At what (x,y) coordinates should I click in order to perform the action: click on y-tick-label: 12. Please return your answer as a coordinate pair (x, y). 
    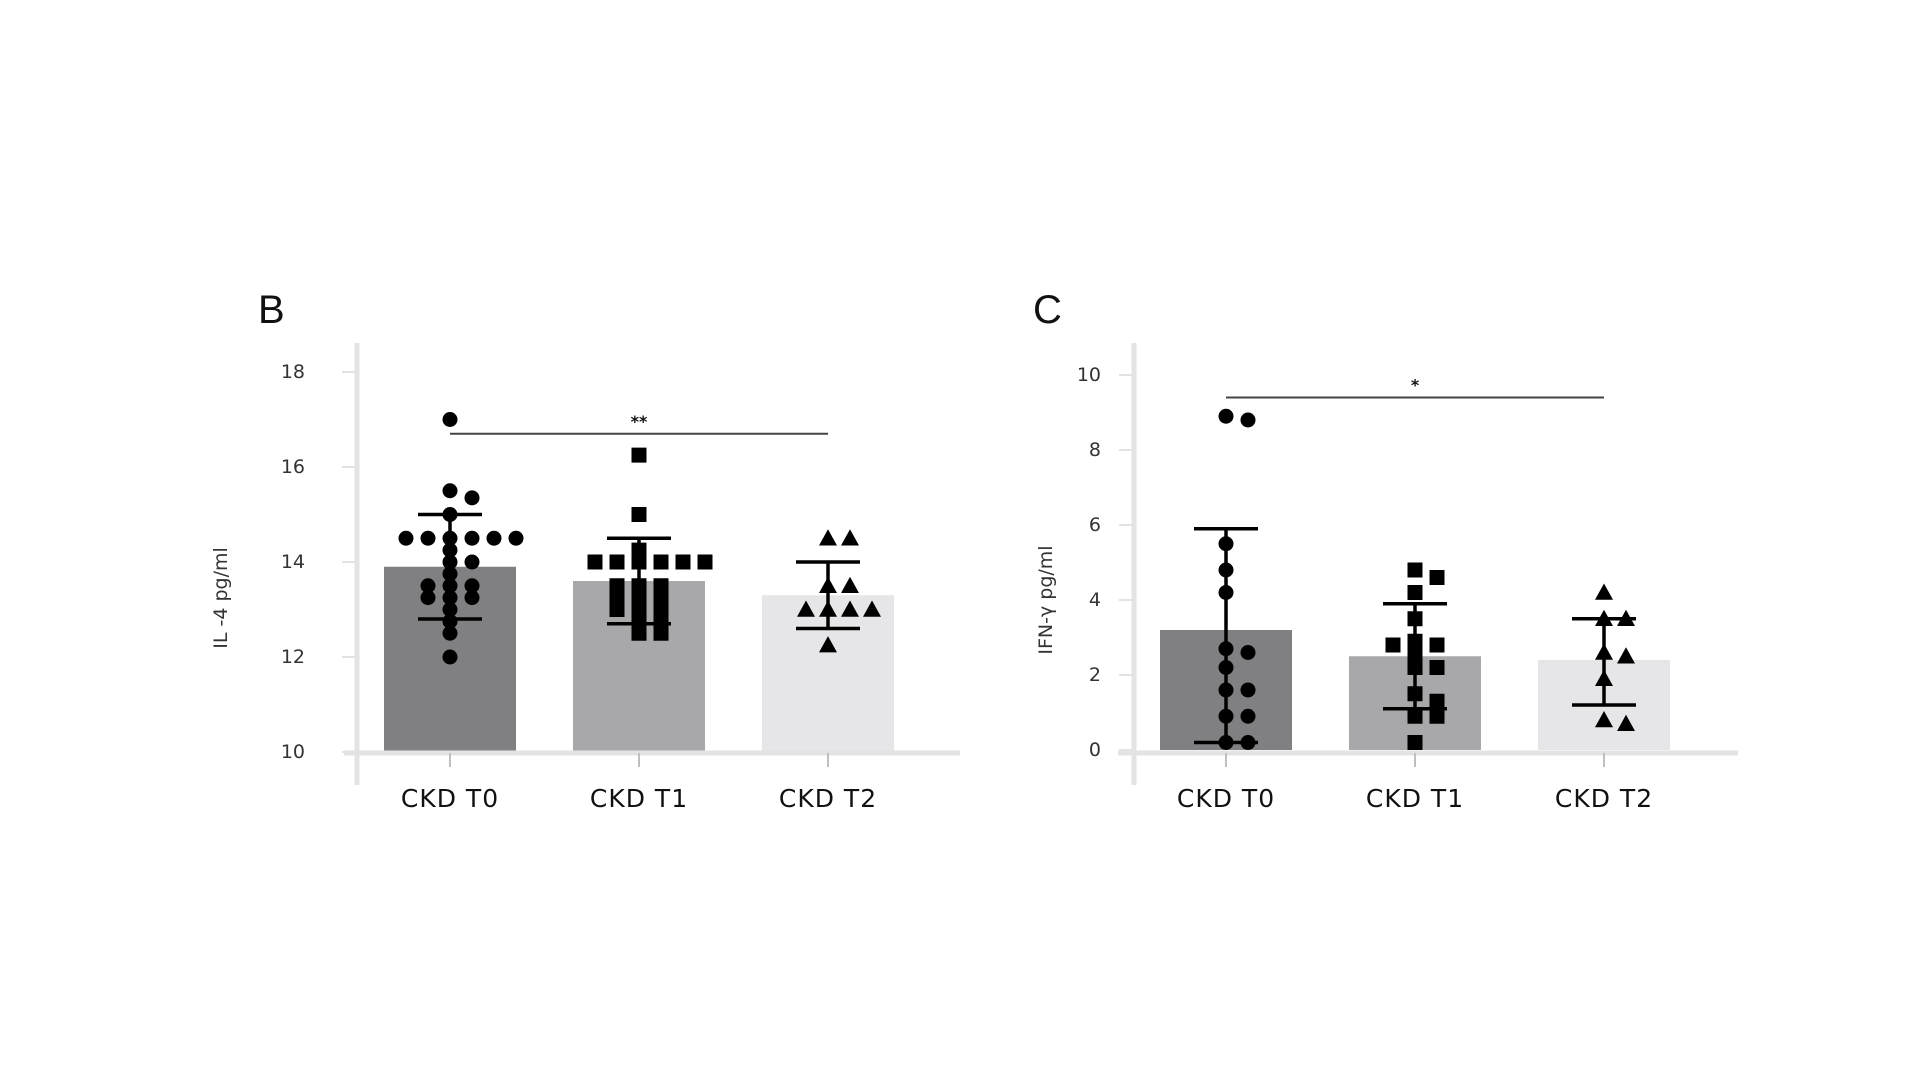
    Looking at the image, I should click on (293, 657).